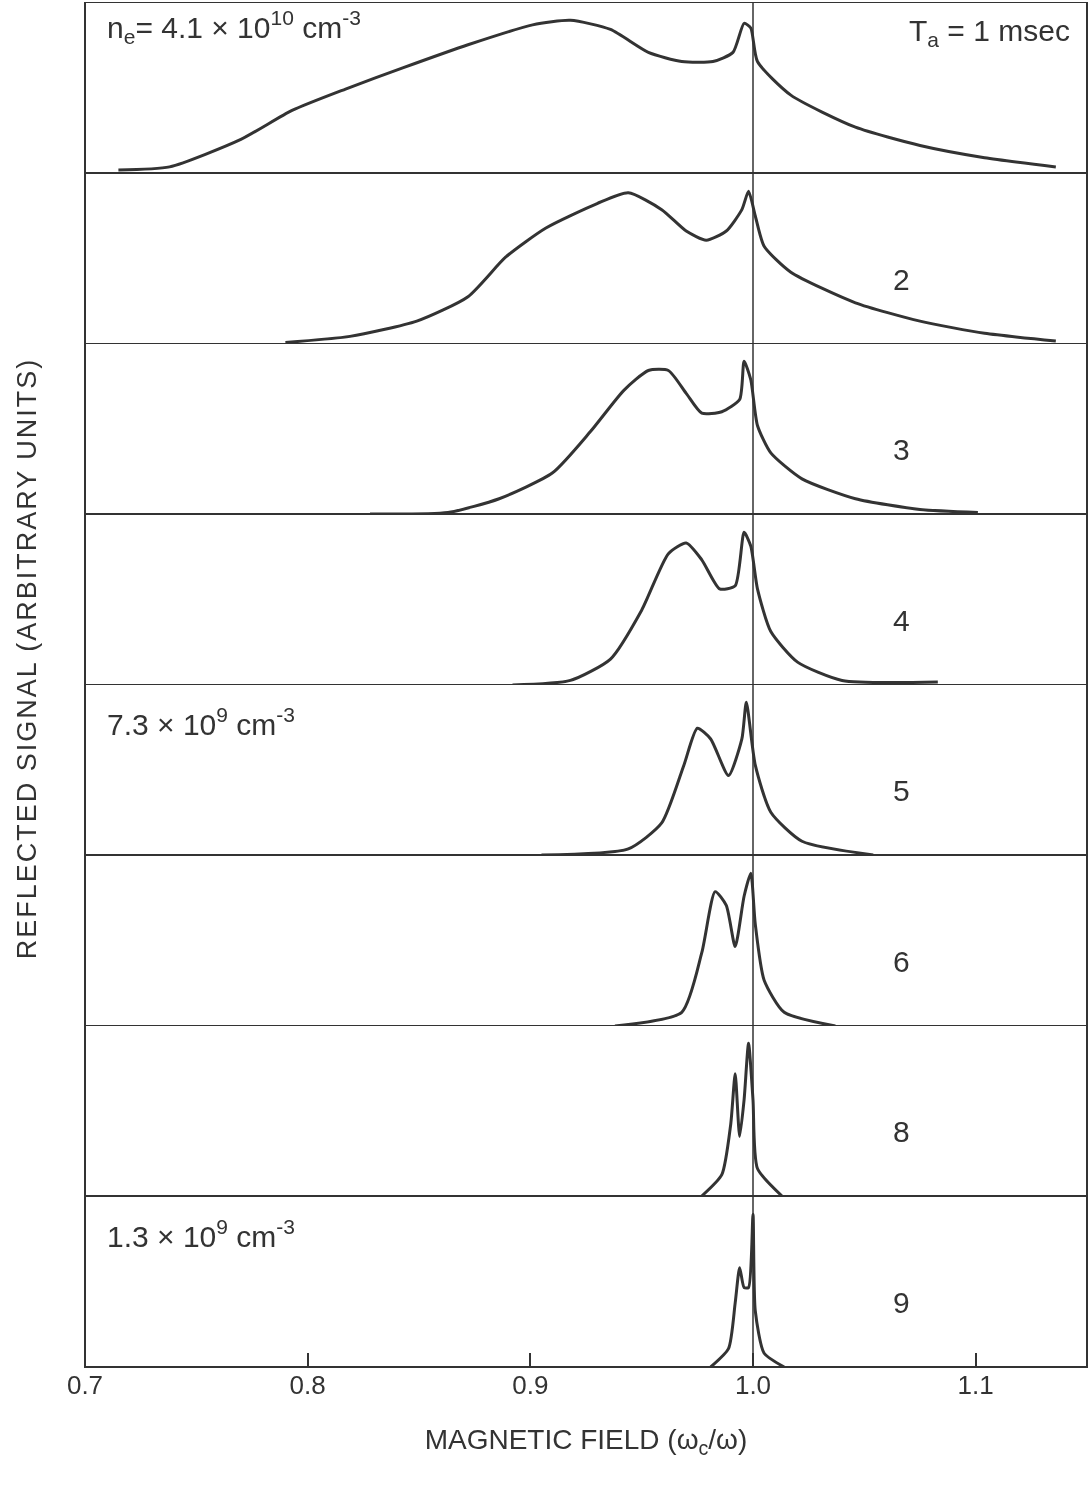 The width and height of the screenshot is (1090, 1497). Describe the element at coordinates (85, 1384) in the screenshot. I see `x-tick-label: 0.7` at that location.